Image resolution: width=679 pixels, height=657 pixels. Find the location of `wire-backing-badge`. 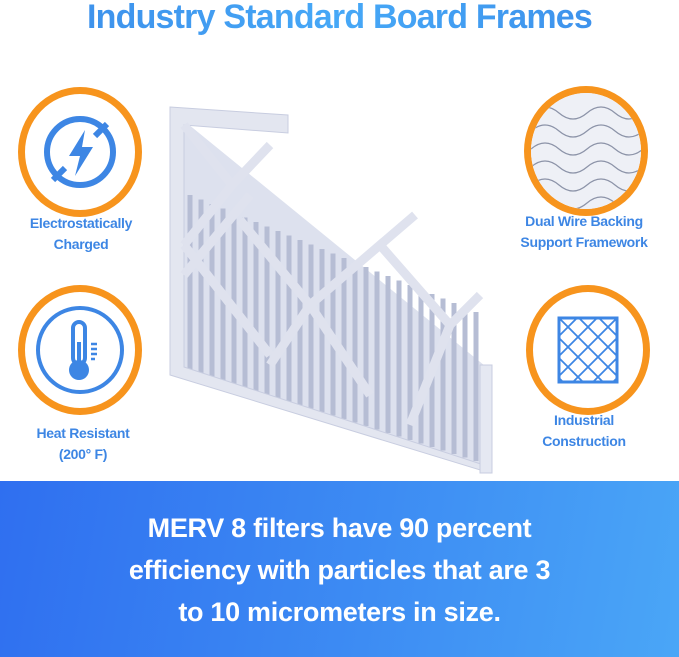

wire-backing-badge is located at coordinates (586, 151).